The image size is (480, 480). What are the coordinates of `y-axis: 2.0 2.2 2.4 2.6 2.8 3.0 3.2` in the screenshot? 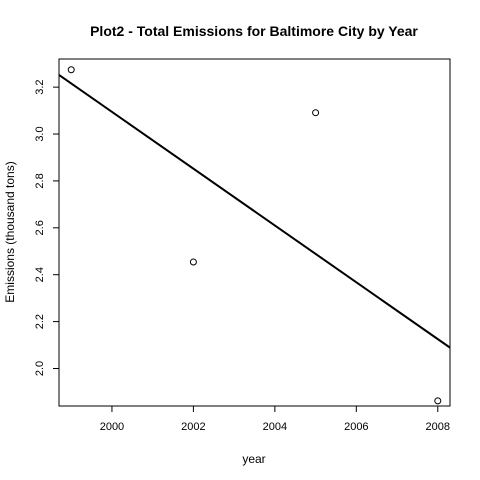 It's located at (46, 227).